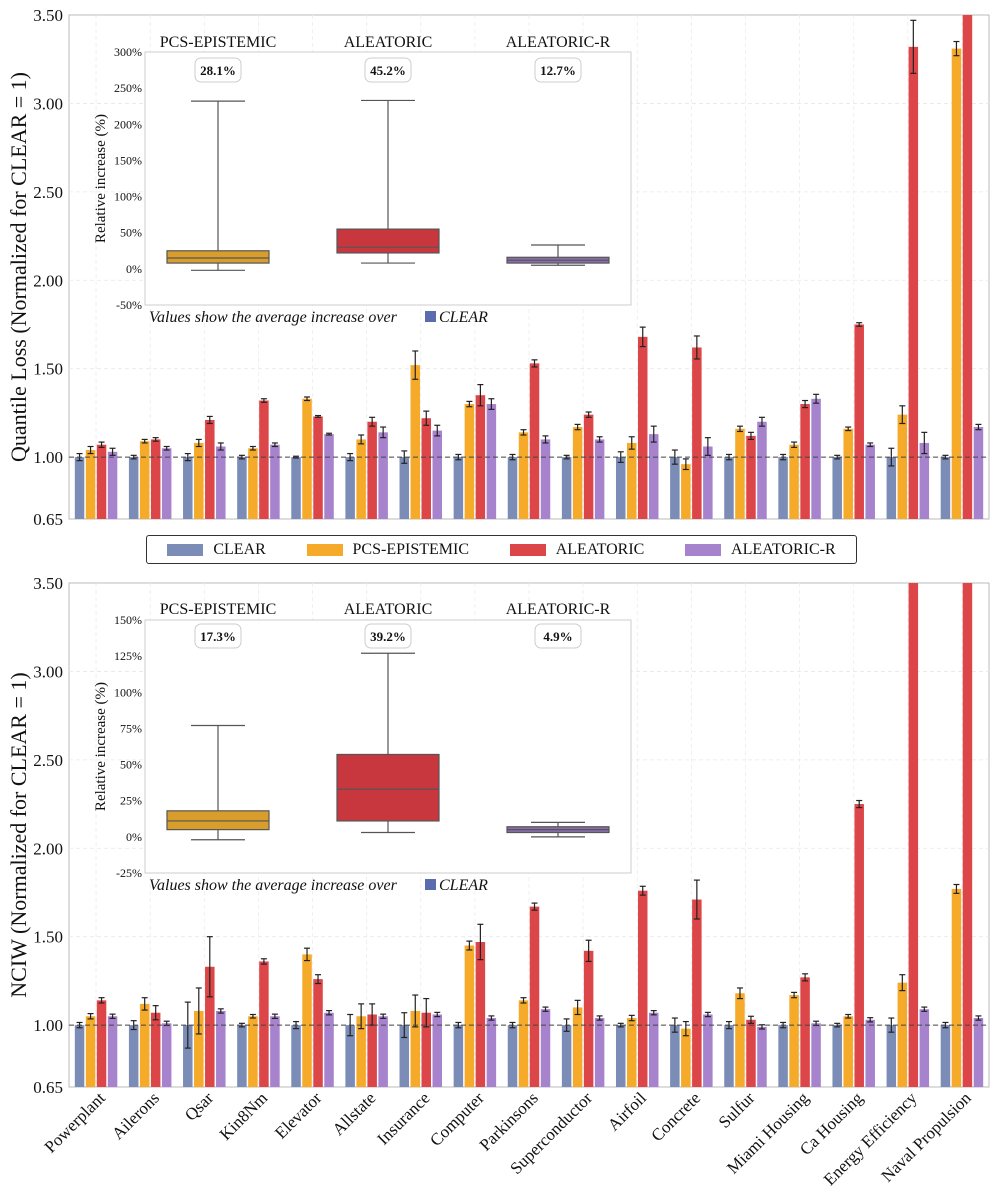  Describe the element at coordinates (350, 488) in the screenshot. I see `panel1-bar-clear-allstate` at that location.